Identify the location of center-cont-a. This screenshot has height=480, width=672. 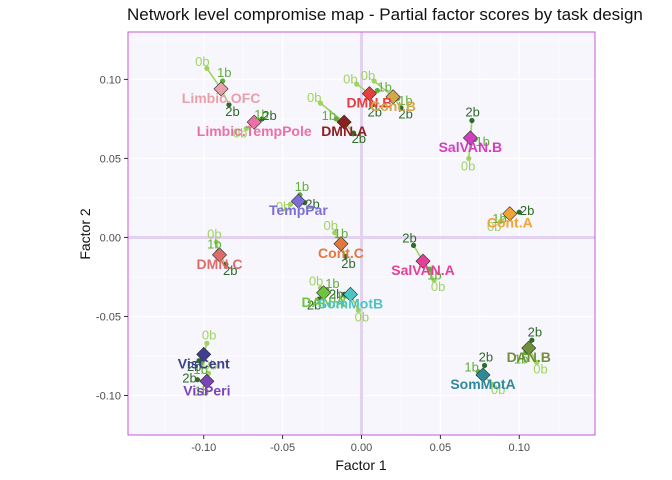
(510, 214).